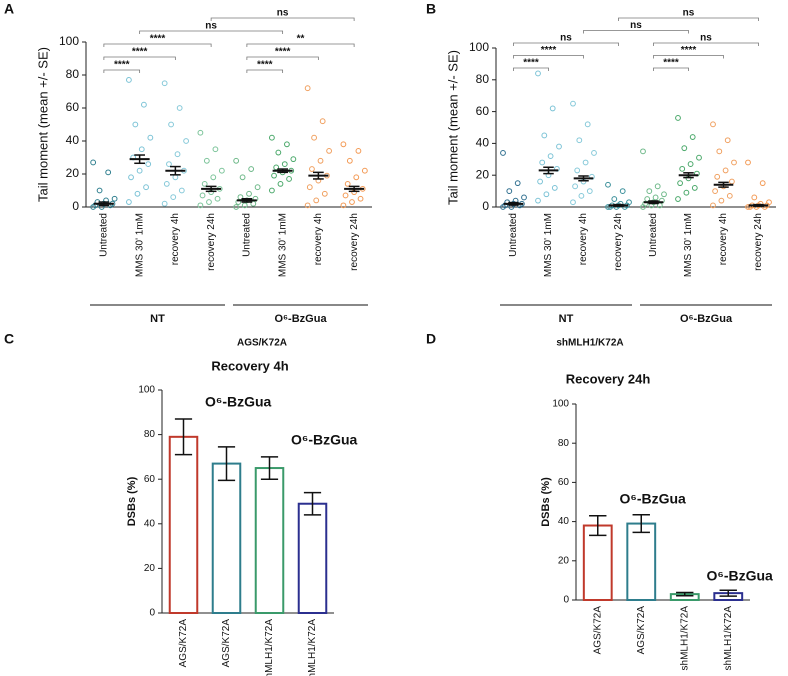 The width and height of the screenshot is (788, 676). I want to click on chart-title: Recovery 24h, so click(608, 378).